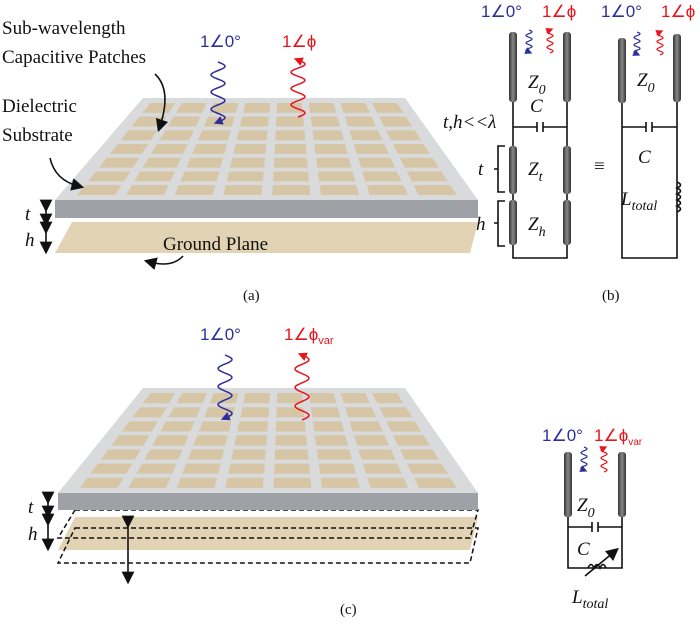  Describe the element at coordinates (499, 223) in the screenshot. I see `h-bracket` at that location.